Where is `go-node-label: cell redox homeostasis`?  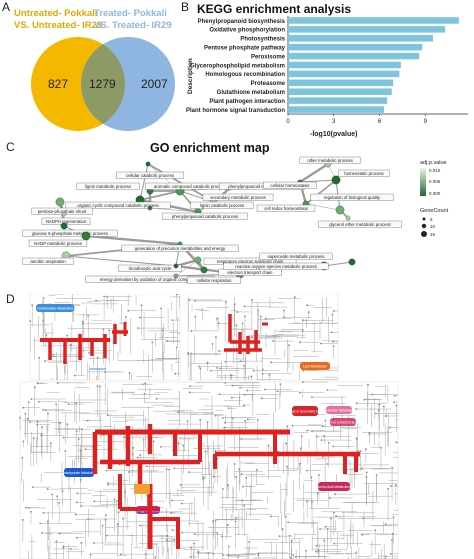 go-node-label: cell redox homeostasis is located at coordinates (286, 208).